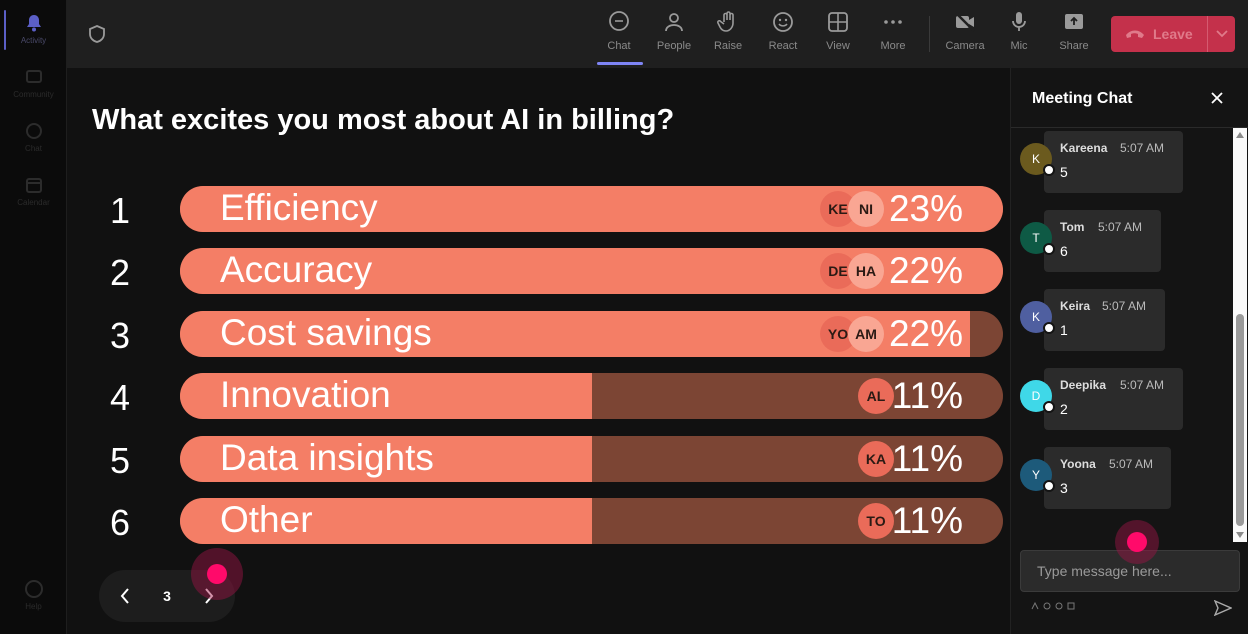 This screenshot has width=1248, height=634. I want to click on toolbar-button-label: People, so click(674, 46).